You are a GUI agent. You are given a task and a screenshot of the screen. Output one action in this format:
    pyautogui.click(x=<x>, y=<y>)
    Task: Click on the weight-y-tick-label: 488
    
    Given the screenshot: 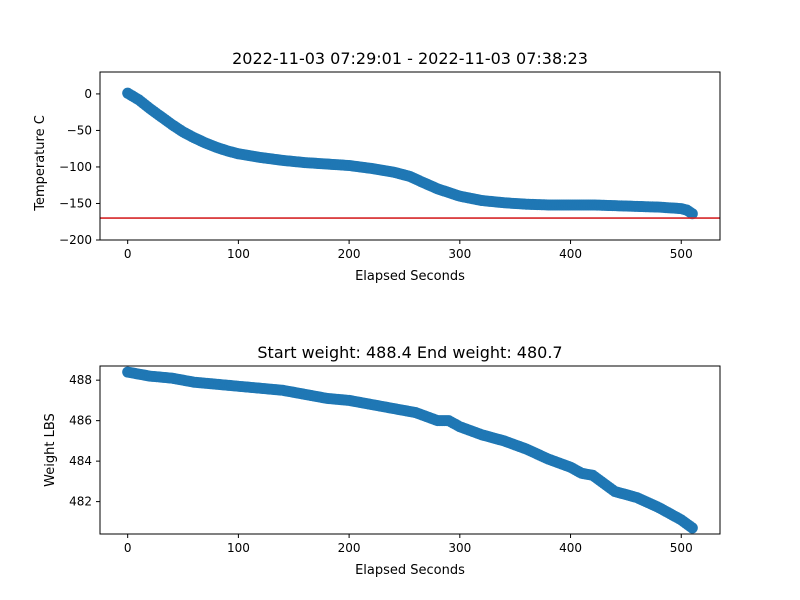 What is the action you would take?
    pyautogui.click(x=80, y=380)
    